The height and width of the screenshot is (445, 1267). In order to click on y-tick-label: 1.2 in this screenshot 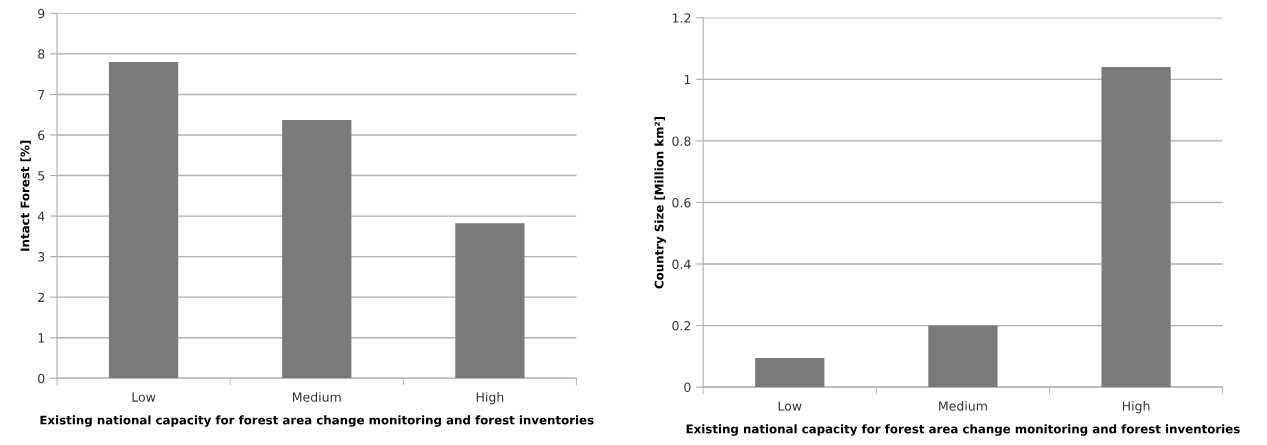, I will do `click(681, 18)`.